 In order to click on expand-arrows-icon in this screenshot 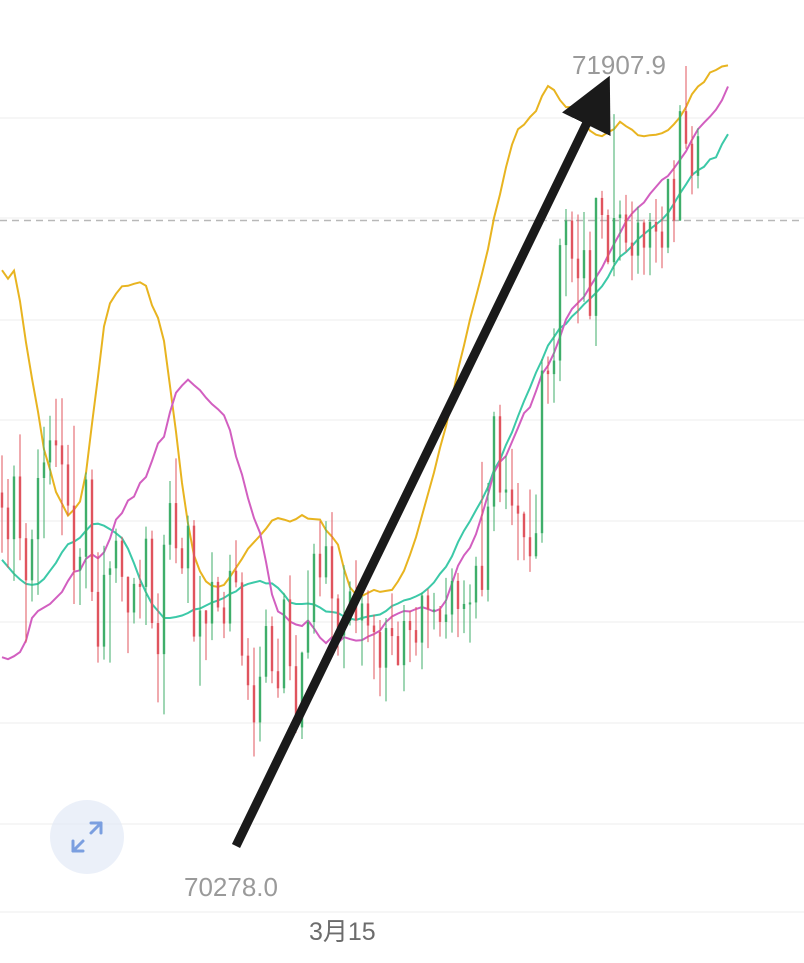, I will do `click(87, 837)`.